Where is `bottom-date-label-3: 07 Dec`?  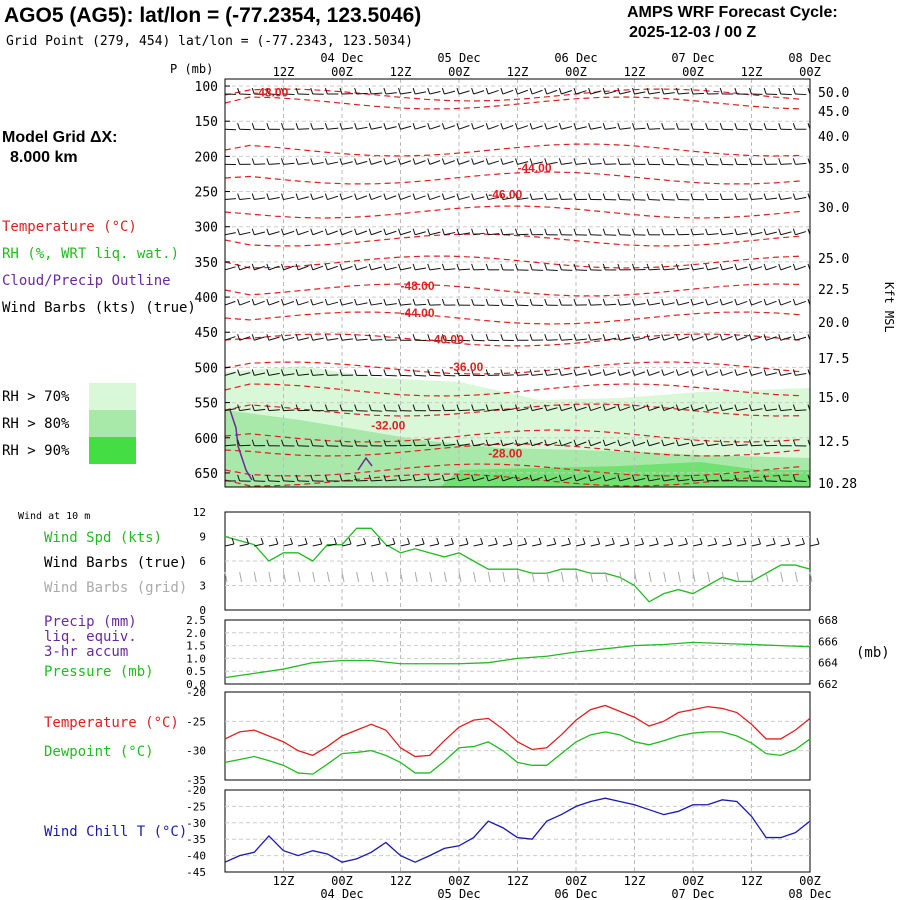
bottom-date-label-3: 07 Dec is located at coordinates (692, 893).